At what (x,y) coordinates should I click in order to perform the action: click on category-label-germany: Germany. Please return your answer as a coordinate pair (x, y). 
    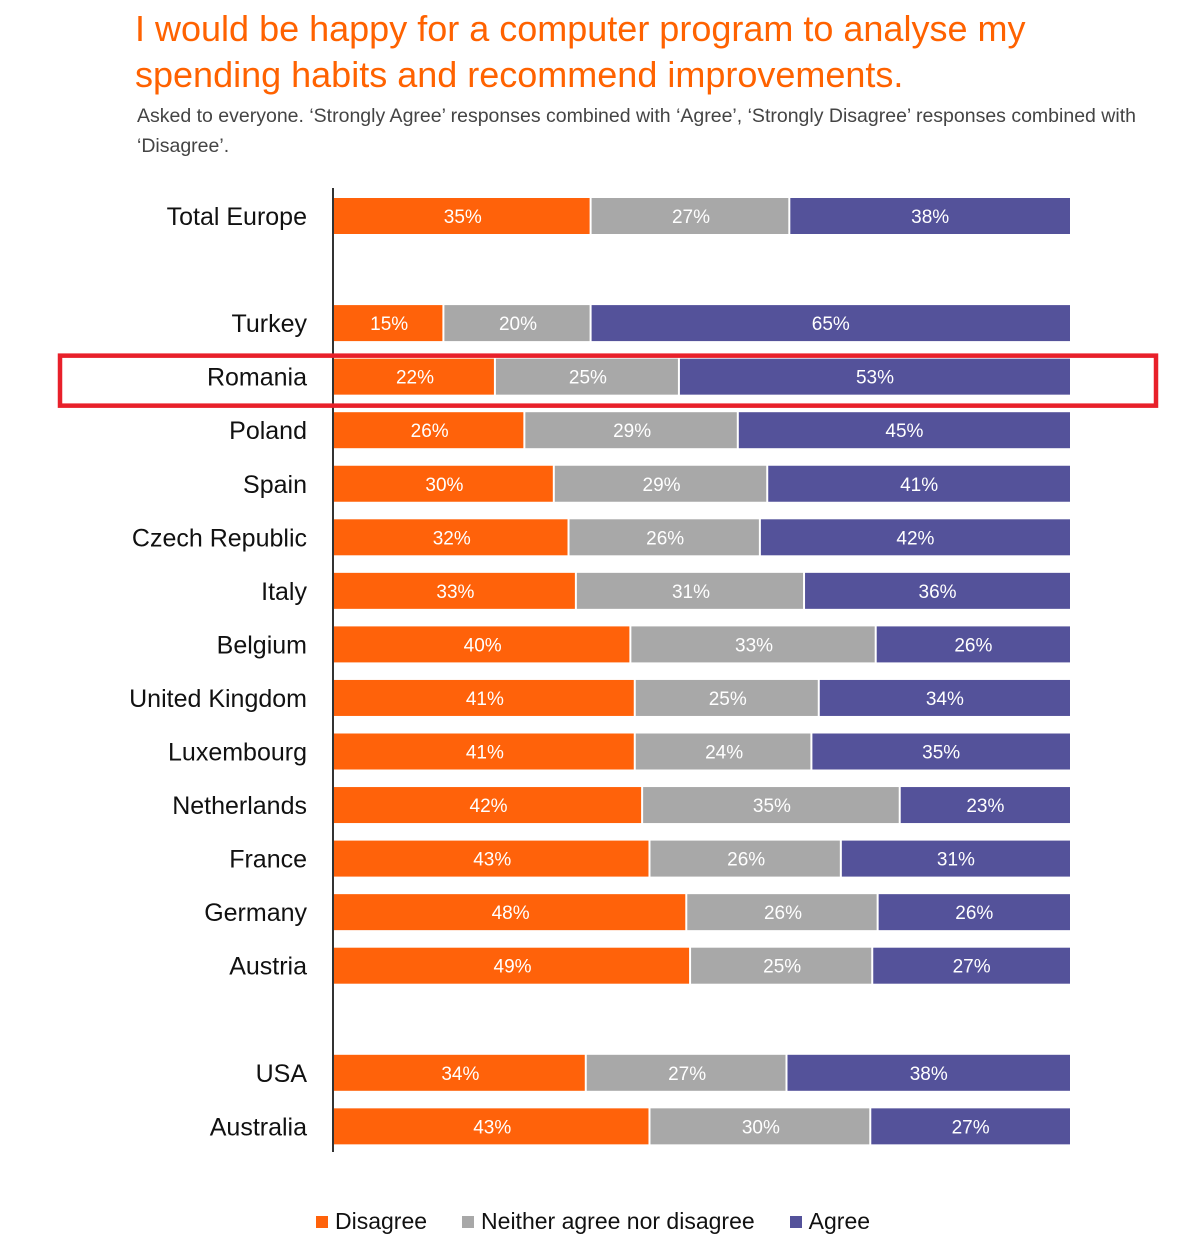
    Looking at the image, I should click on (255, 913).